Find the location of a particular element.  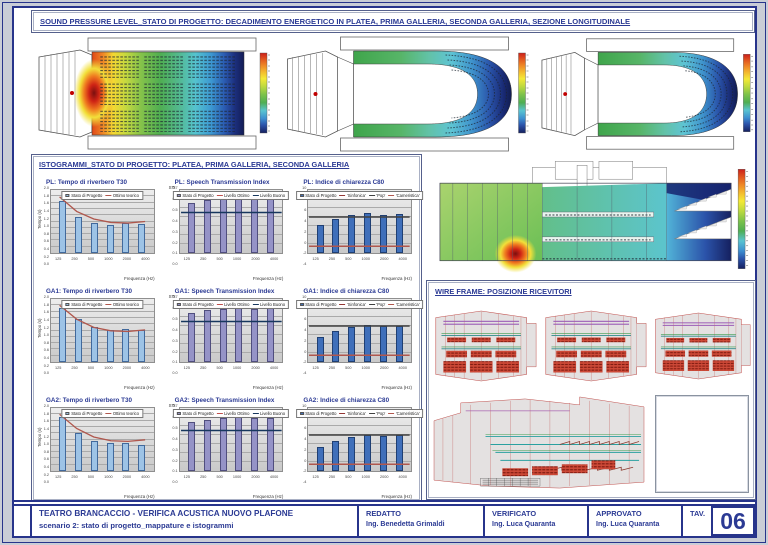

chart-plot: Stato di Progetto Ottimo teorico is located at coordinates (102, 439).